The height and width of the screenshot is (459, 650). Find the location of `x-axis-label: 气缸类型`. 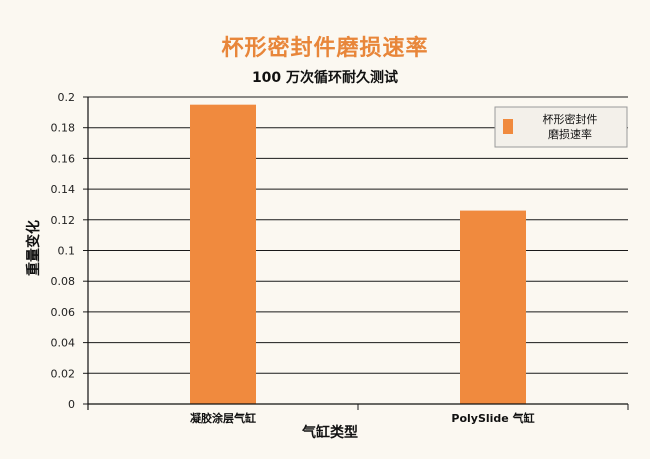

x-axis-label: 气缸类型 is located at coordinates (329, 432).